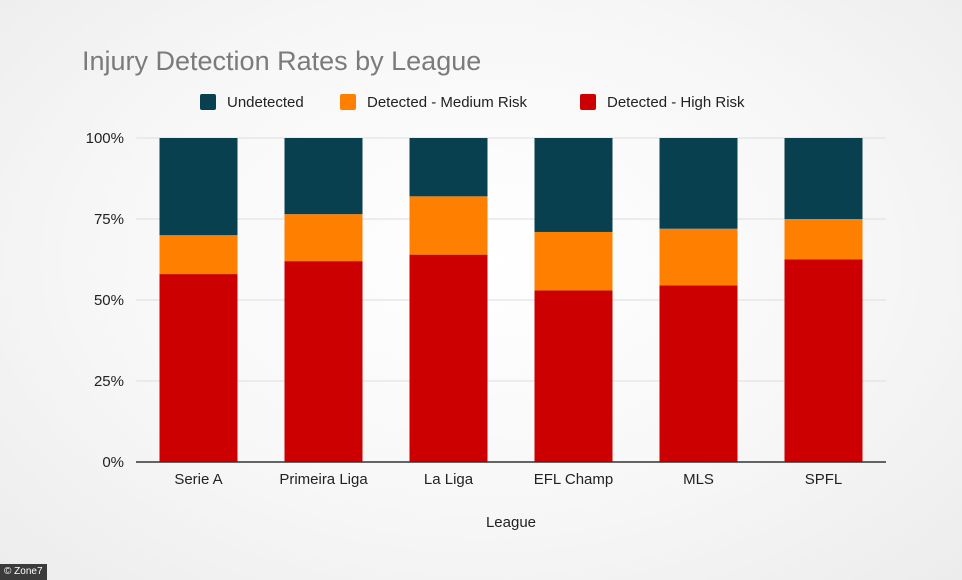 The width and height of the screenshot is (962, 580). What do you see at coordinates (824, 479) in the screenshot?
I see `x-tick-label: SPFL` at bounding box center [824, 479].